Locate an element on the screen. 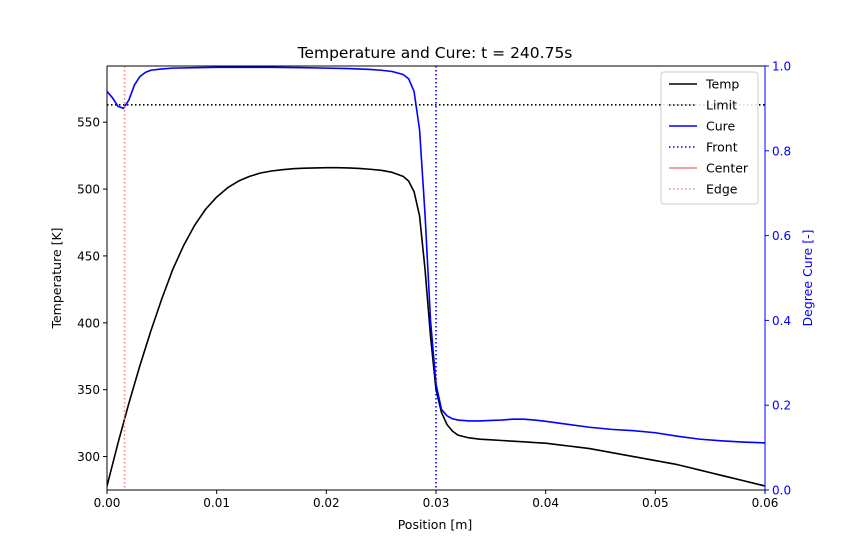 Image resolution: width=850 pixels, height=550 pixels. y2-tick-label: 0.2 is located at coordinates (781, 406).